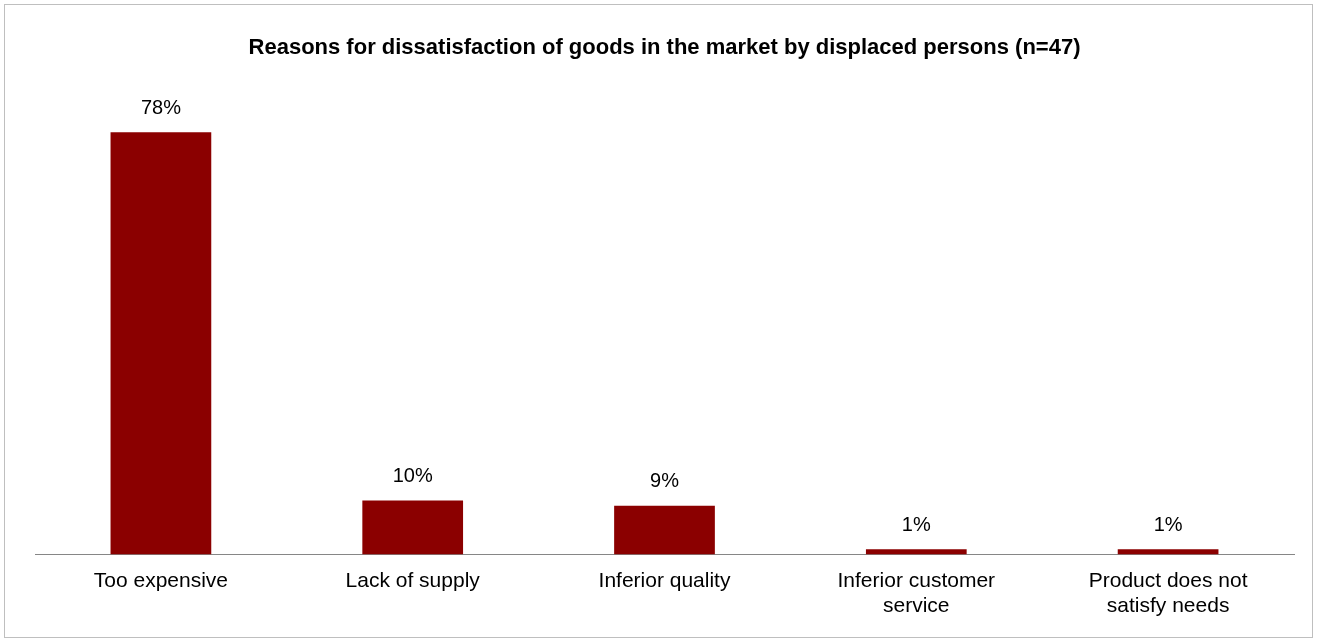  I want to click on x-tick-label: Too expensive, so click(161, 579).